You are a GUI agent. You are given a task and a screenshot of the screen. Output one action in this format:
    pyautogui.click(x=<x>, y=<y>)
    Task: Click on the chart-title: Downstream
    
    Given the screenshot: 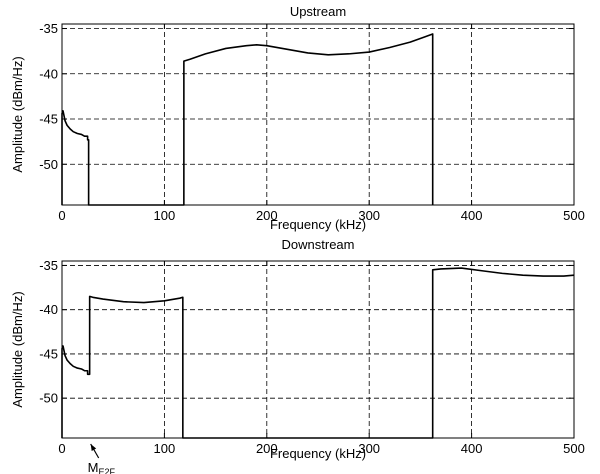 What is the action you would take?
    pyautogui.click(x=318, y=244)
    